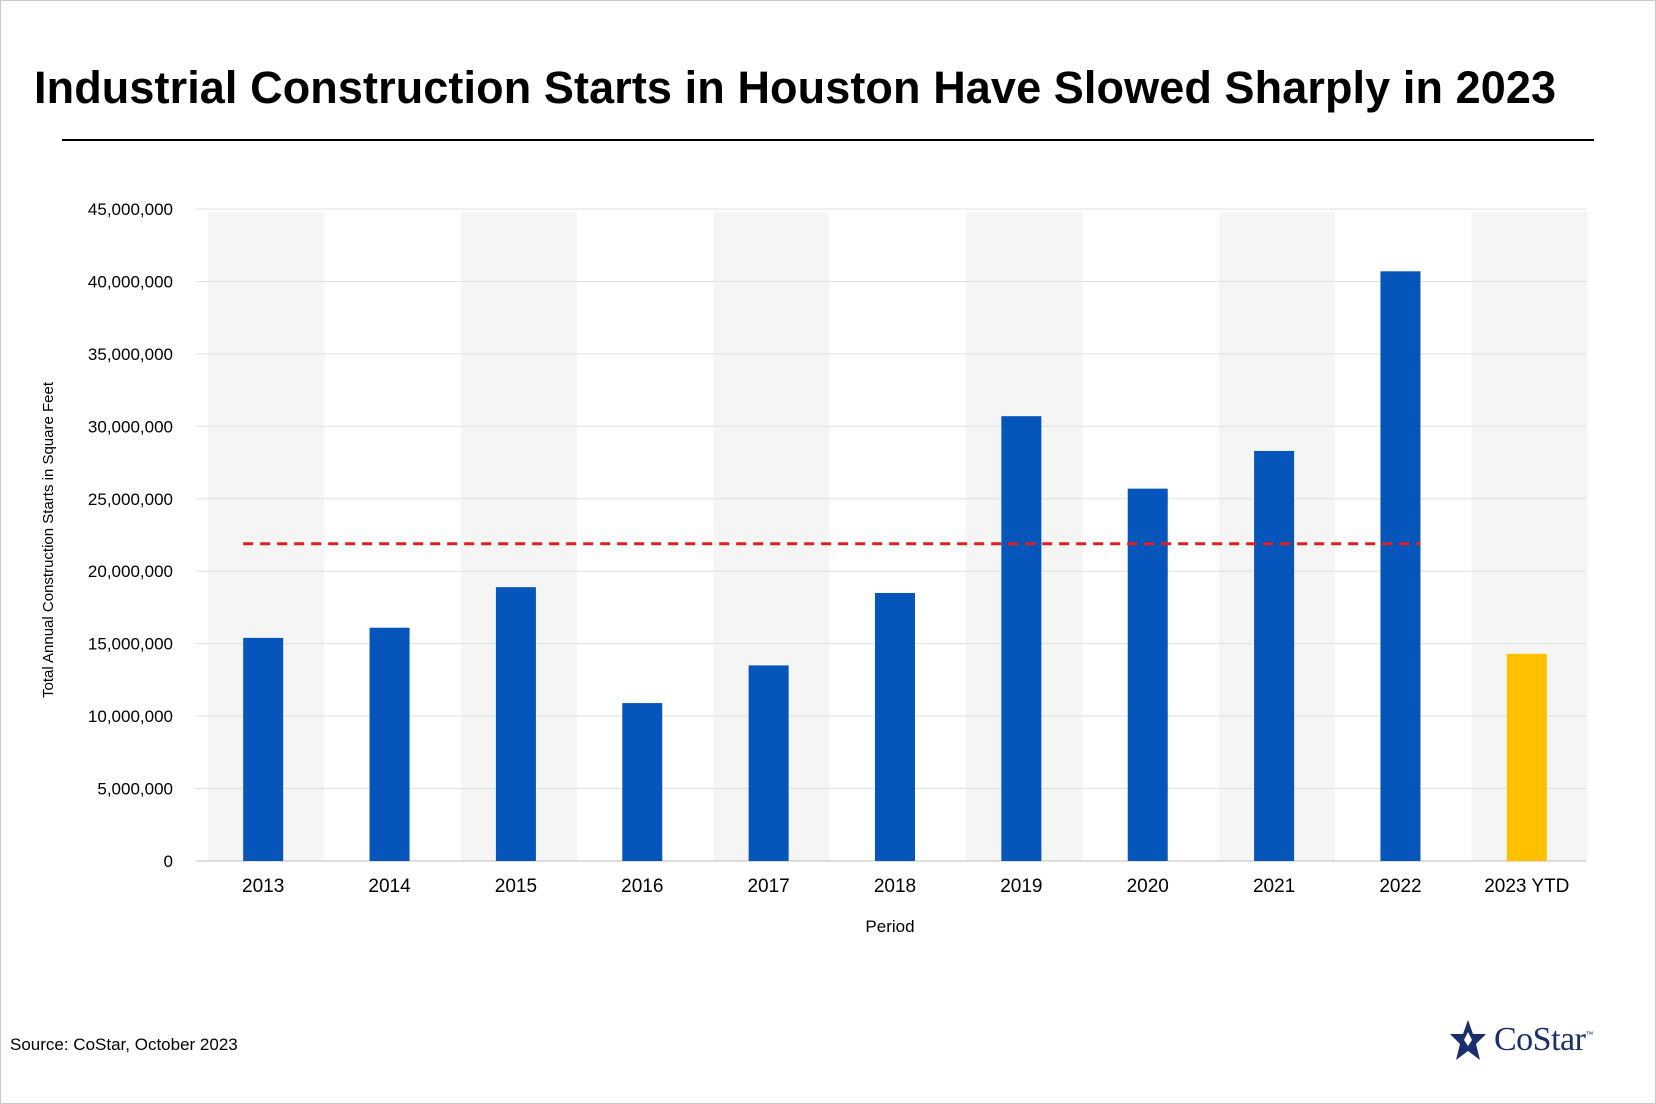  I want to click on logo-trademark: ™, so click(1589, 1034).